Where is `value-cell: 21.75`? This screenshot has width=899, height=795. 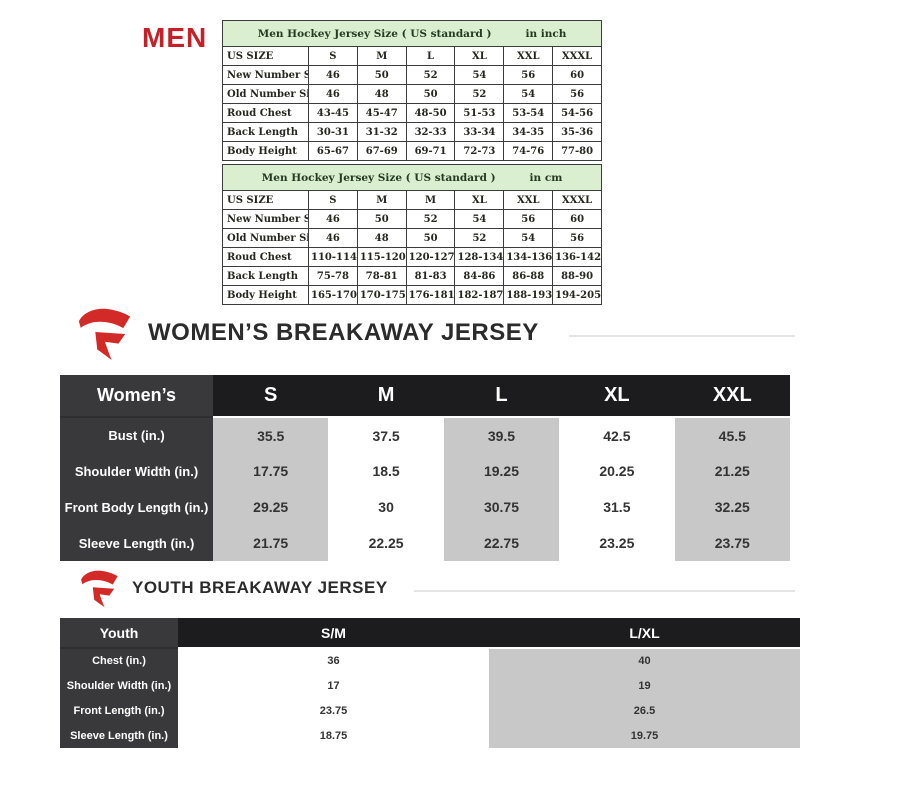 value-cell: 21.75 is located at coordinates (271, 543).